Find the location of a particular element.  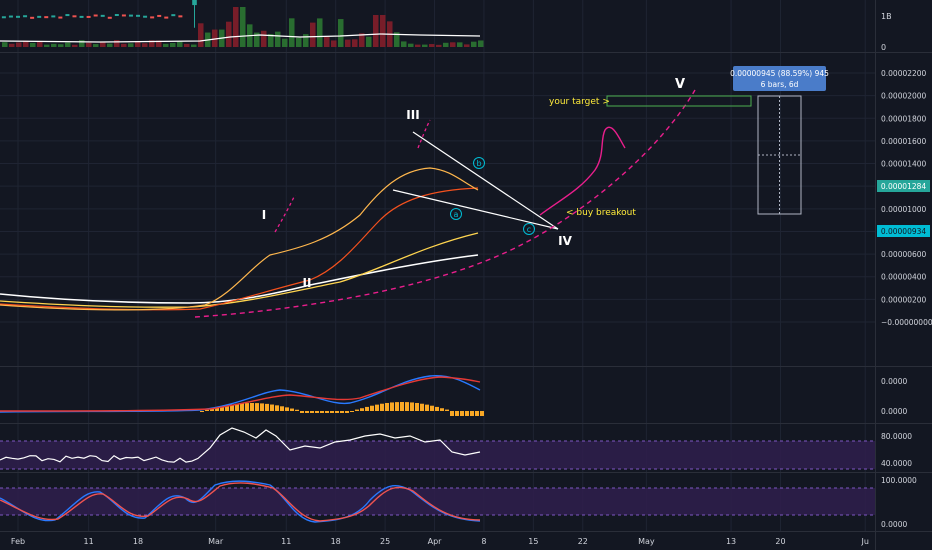

volume-pane is located at coordinates (242, 27).